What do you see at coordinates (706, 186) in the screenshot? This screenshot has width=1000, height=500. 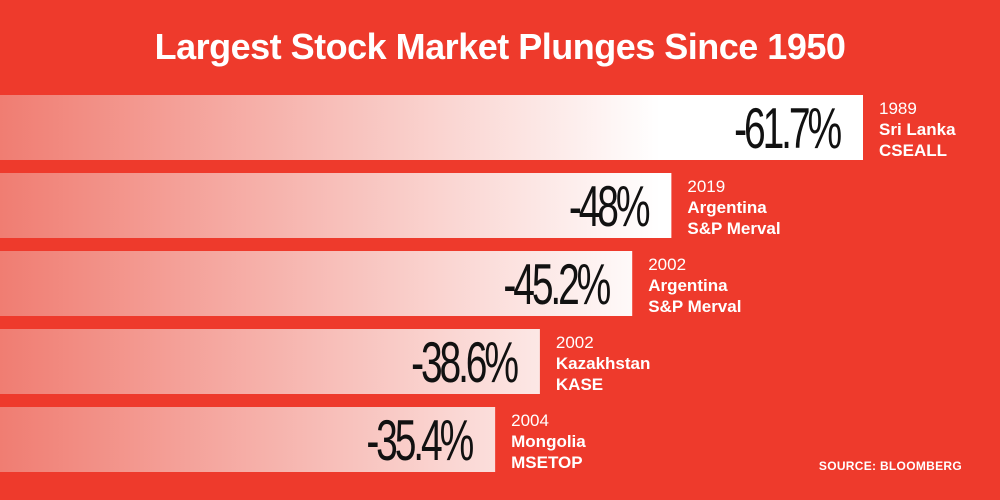 I see `bar-year-label: 2019` at bounding box center [706, 186].